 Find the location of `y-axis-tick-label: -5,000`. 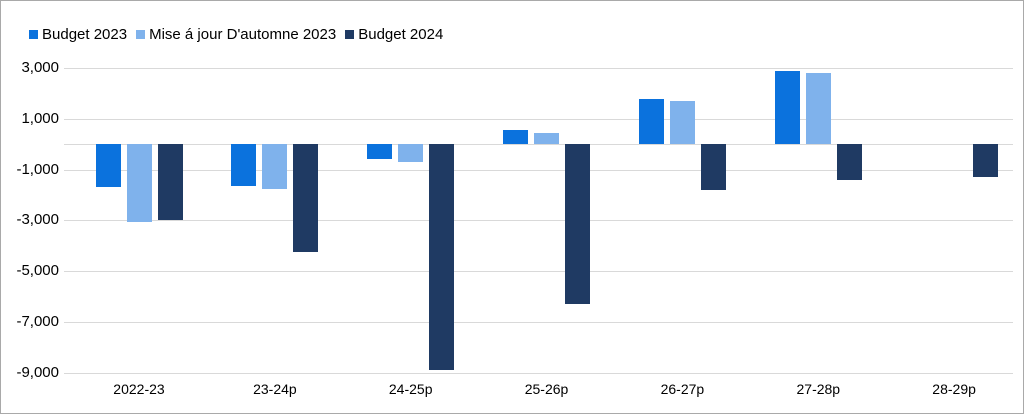

y-axis-tick-label: -5,000 is located at coordinates (37, 271).